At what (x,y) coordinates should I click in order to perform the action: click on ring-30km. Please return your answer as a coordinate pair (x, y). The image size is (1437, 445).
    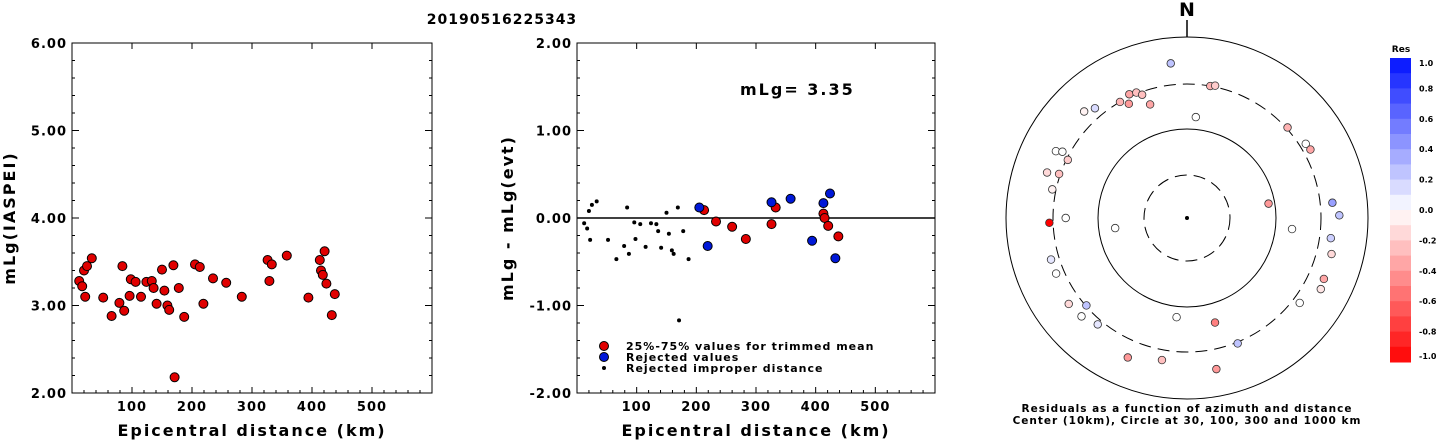
    Looking at the image, I should click on (1187, 218).